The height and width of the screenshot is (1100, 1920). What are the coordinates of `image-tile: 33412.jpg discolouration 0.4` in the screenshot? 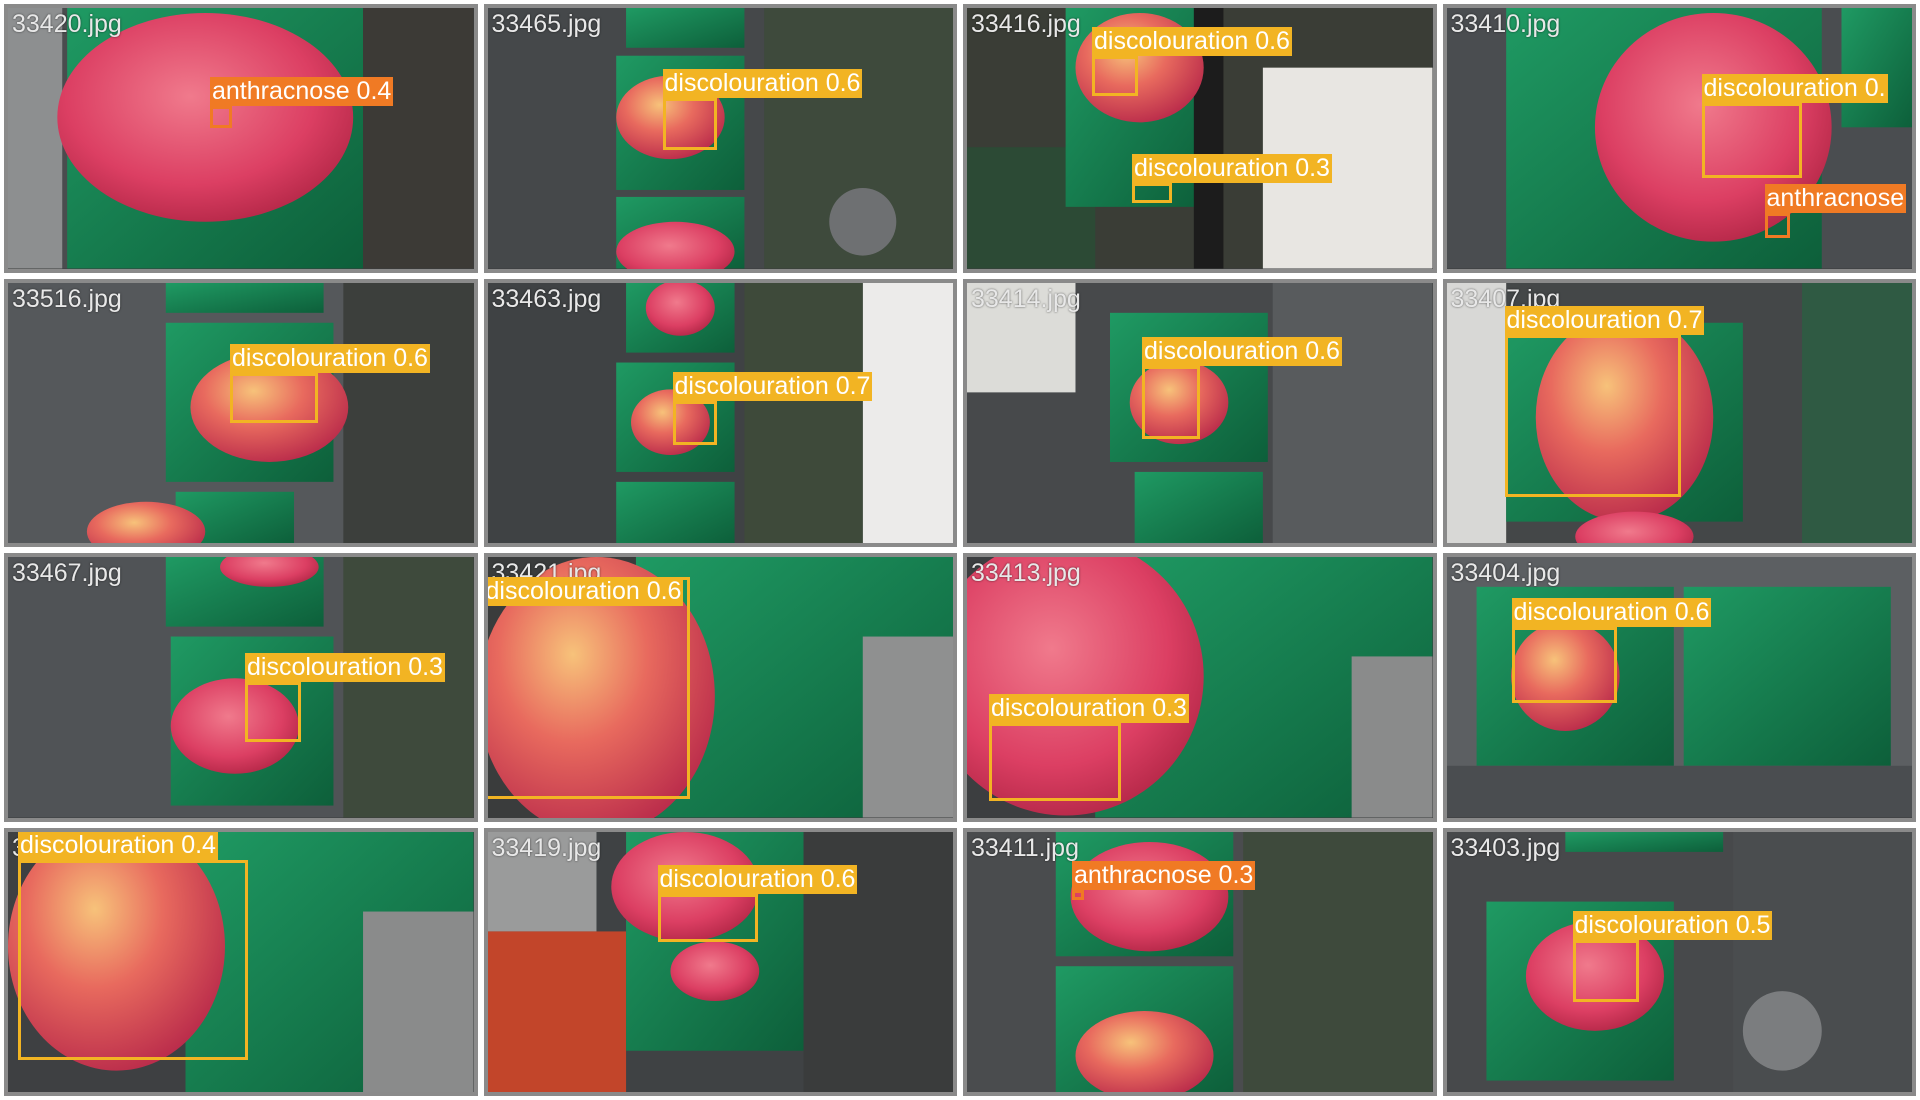 It's located at (241, 961).